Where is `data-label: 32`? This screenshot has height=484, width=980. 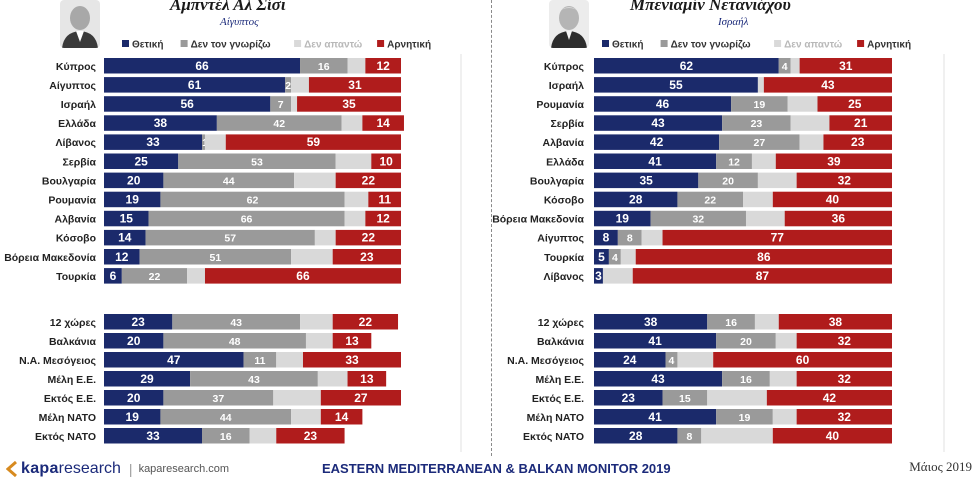 data-label: 32 is located at coordinates (845, 341).